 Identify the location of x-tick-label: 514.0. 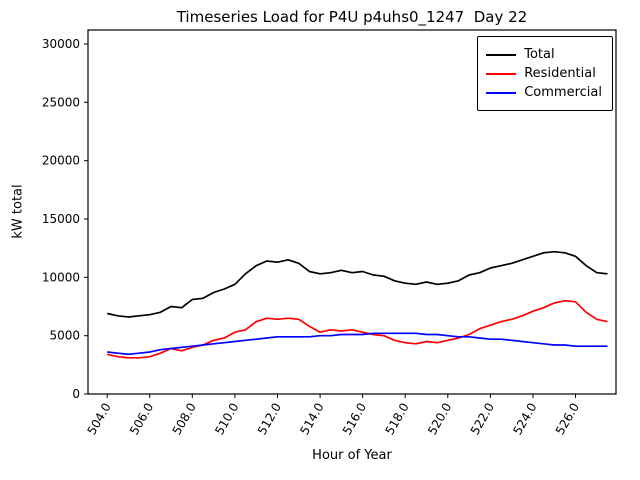
(311, 419).